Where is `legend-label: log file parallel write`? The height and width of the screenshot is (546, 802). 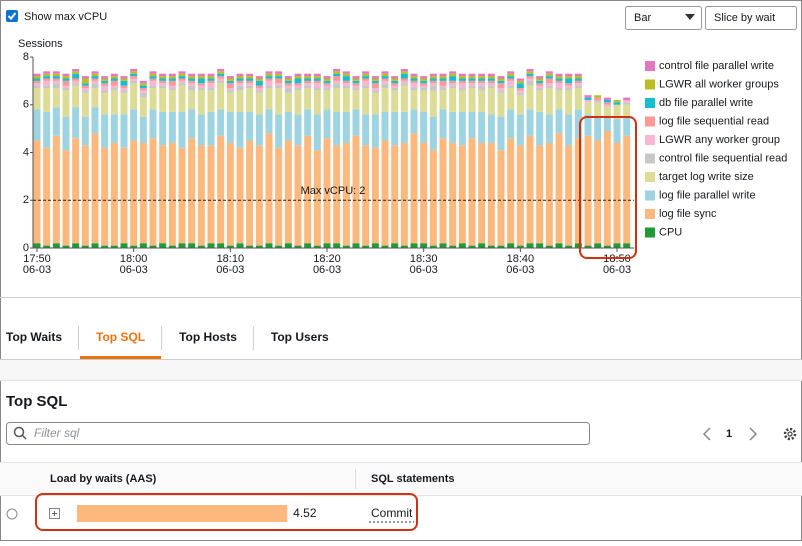 legend-label: log file parallel write is located at coordinates (707, 195).